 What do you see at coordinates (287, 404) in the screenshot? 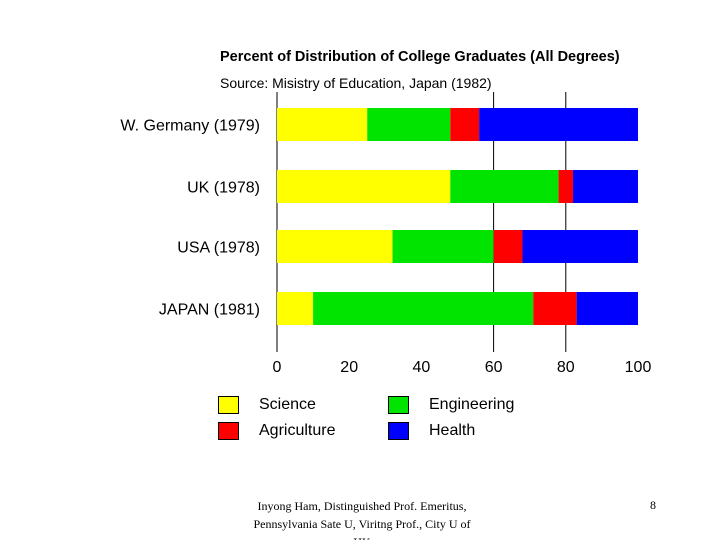
I see `legend-label-science: Science` at bounding box center [287, 404].